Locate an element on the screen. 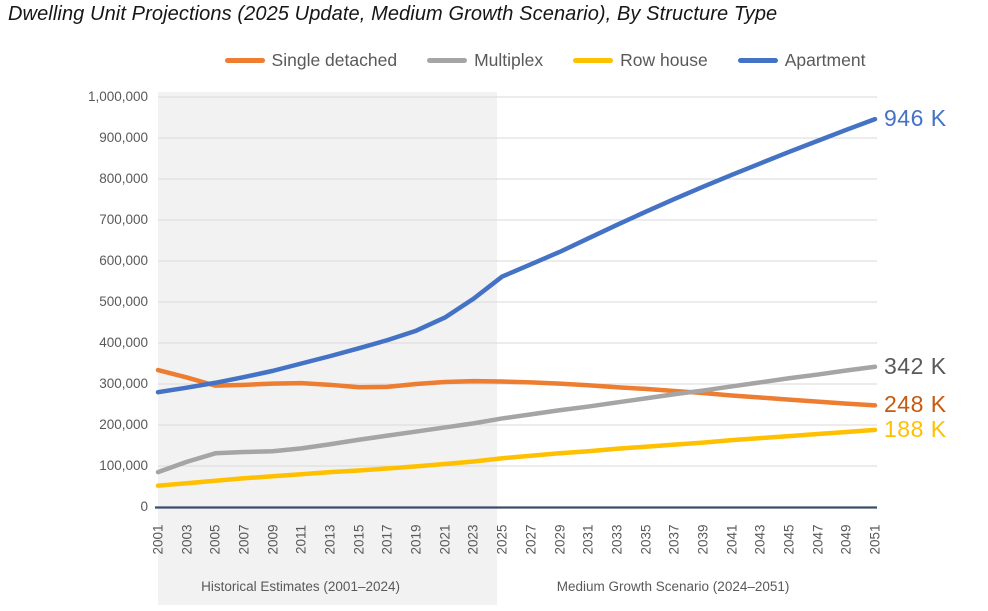  series-line-row-house is located at coordinates (516, 457).